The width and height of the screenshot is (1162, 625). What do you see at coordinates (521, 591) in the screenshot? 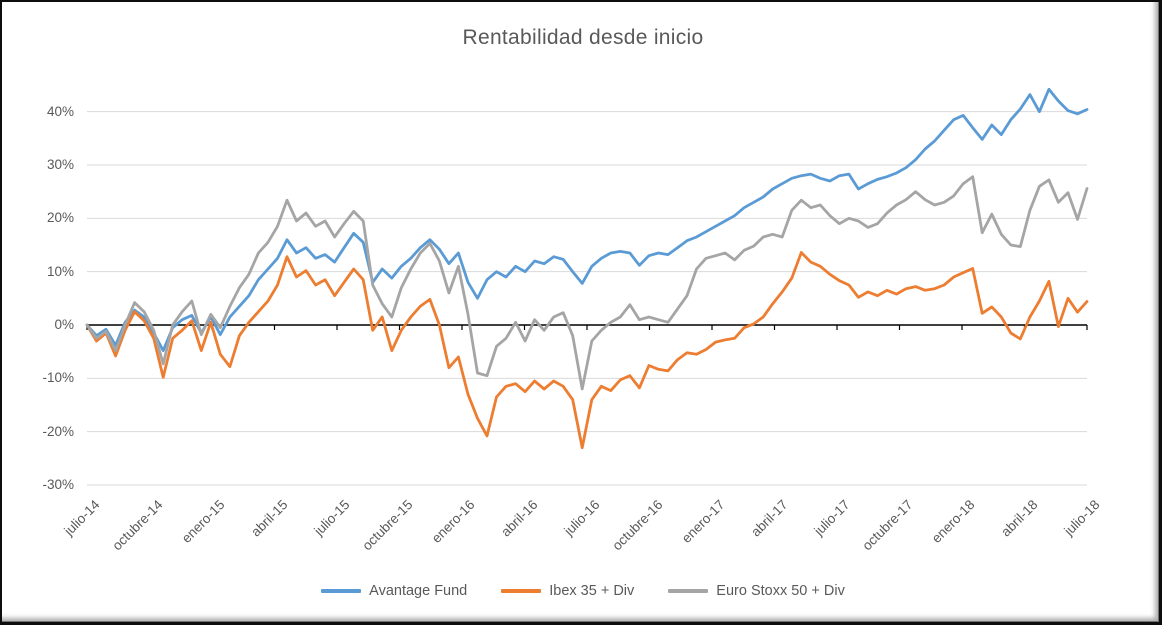
I see `legend-line-swatch-ibex-35-div` at bounding box center [521, 591].